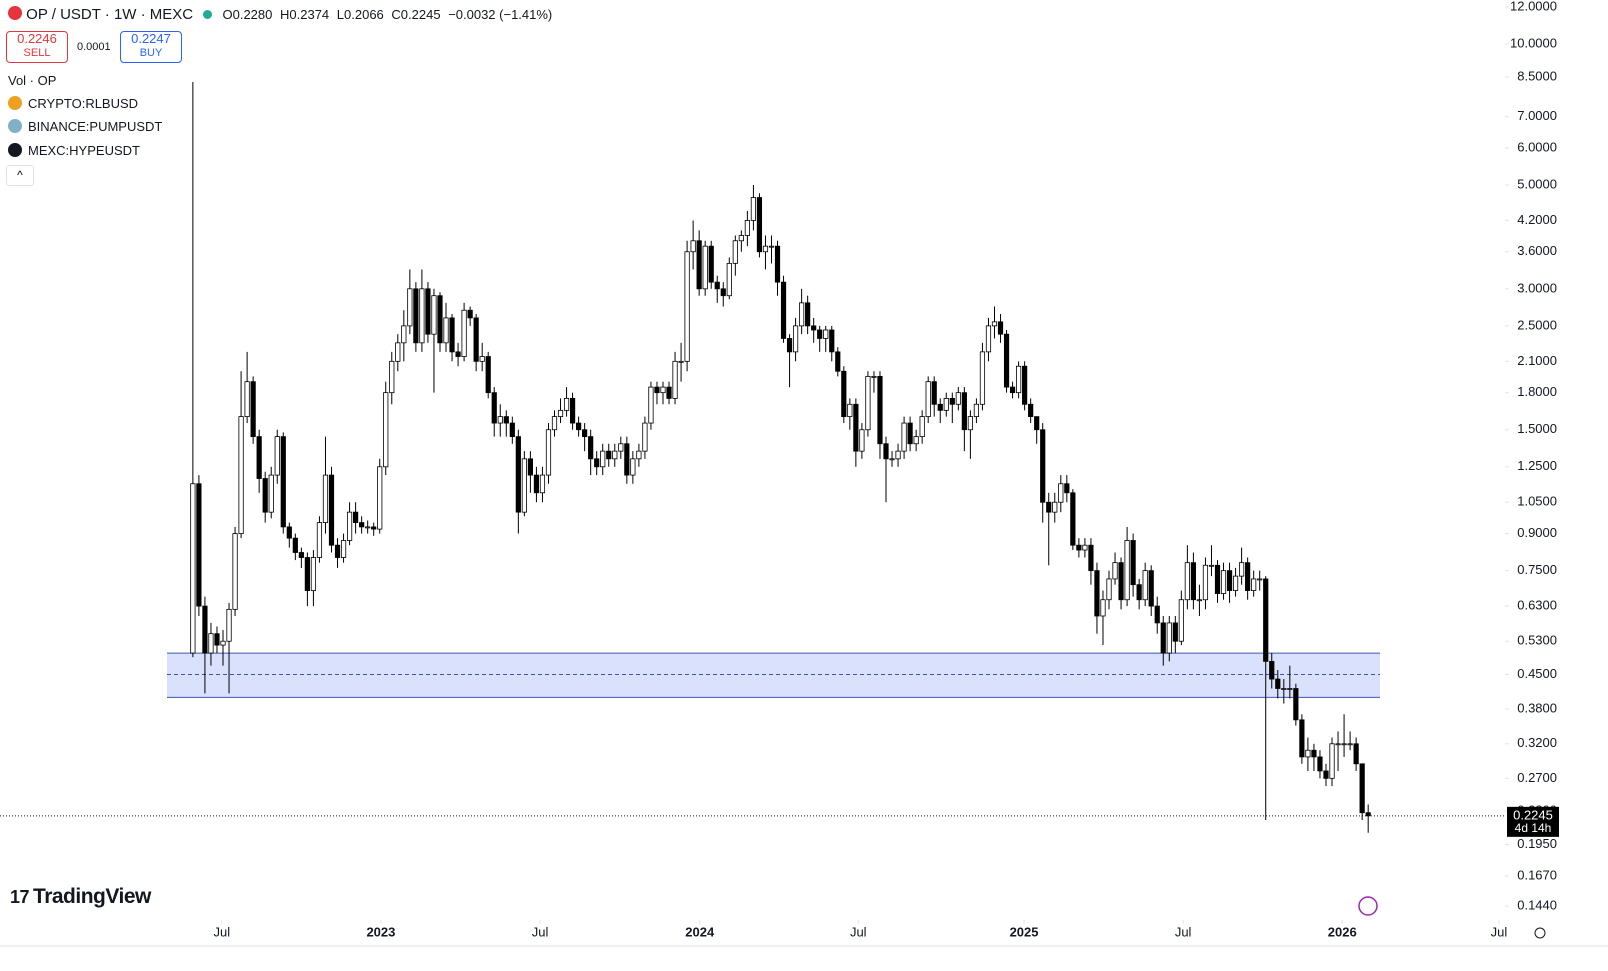 This screenshot has height=971, width=1608. What do you see at coordinates (85, 126) in the screenshot?
I see `indicator: BINANCE:PUMPUSDT` at bounding box center [85, 126].